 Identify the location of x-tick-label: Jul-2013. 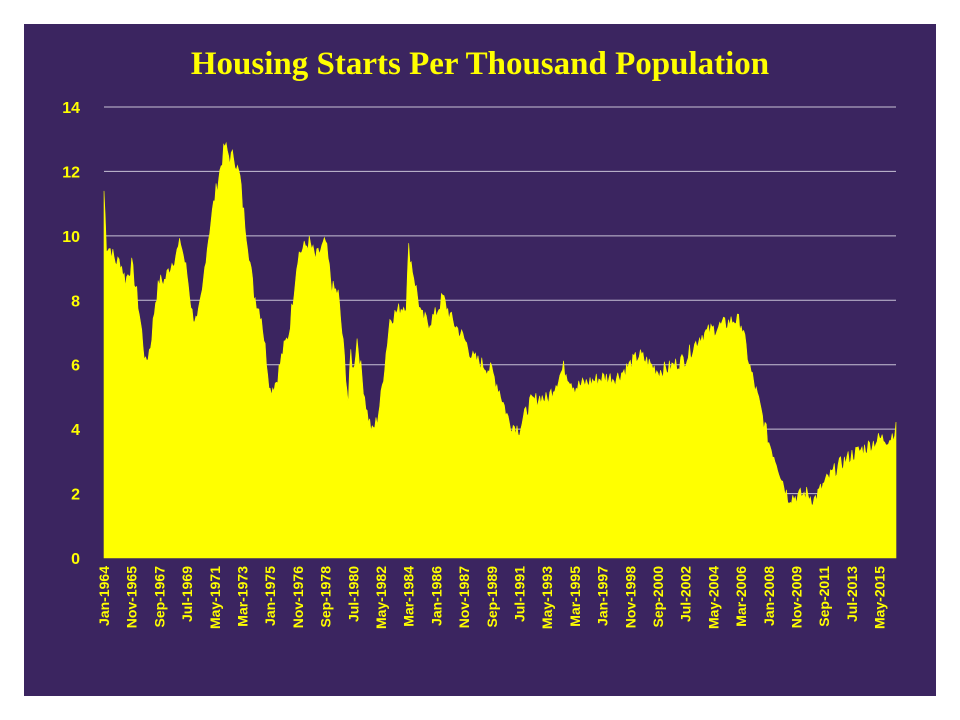
(852, 594).